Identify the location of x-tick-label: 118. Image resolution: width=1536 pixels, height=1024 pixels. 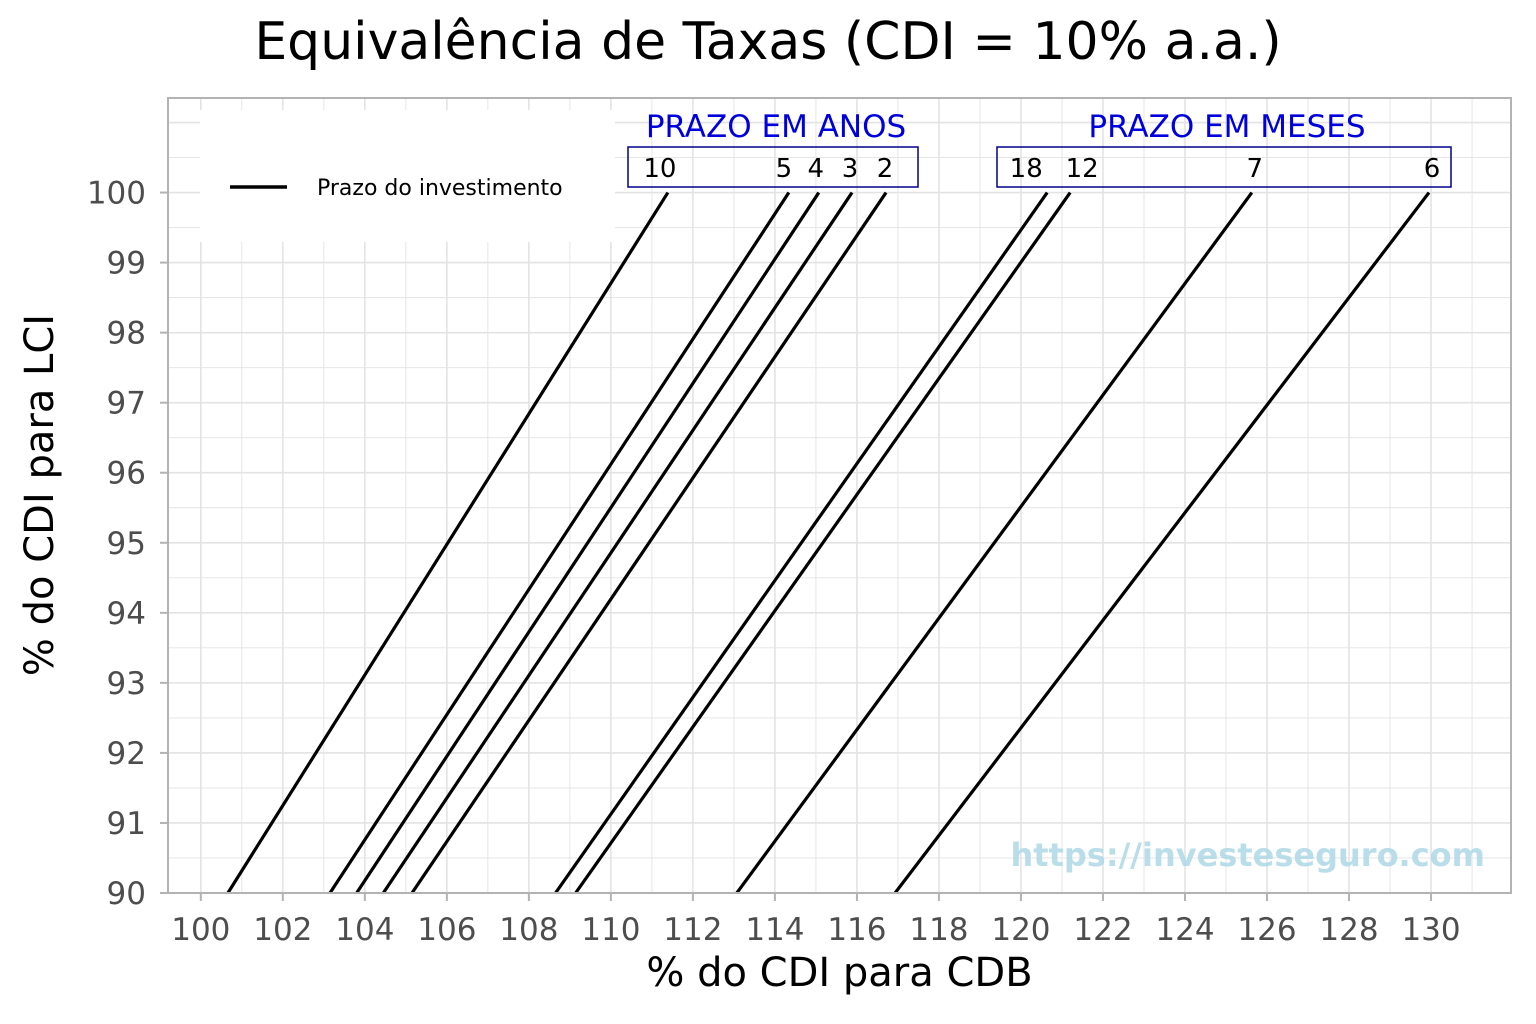
(938, 930).